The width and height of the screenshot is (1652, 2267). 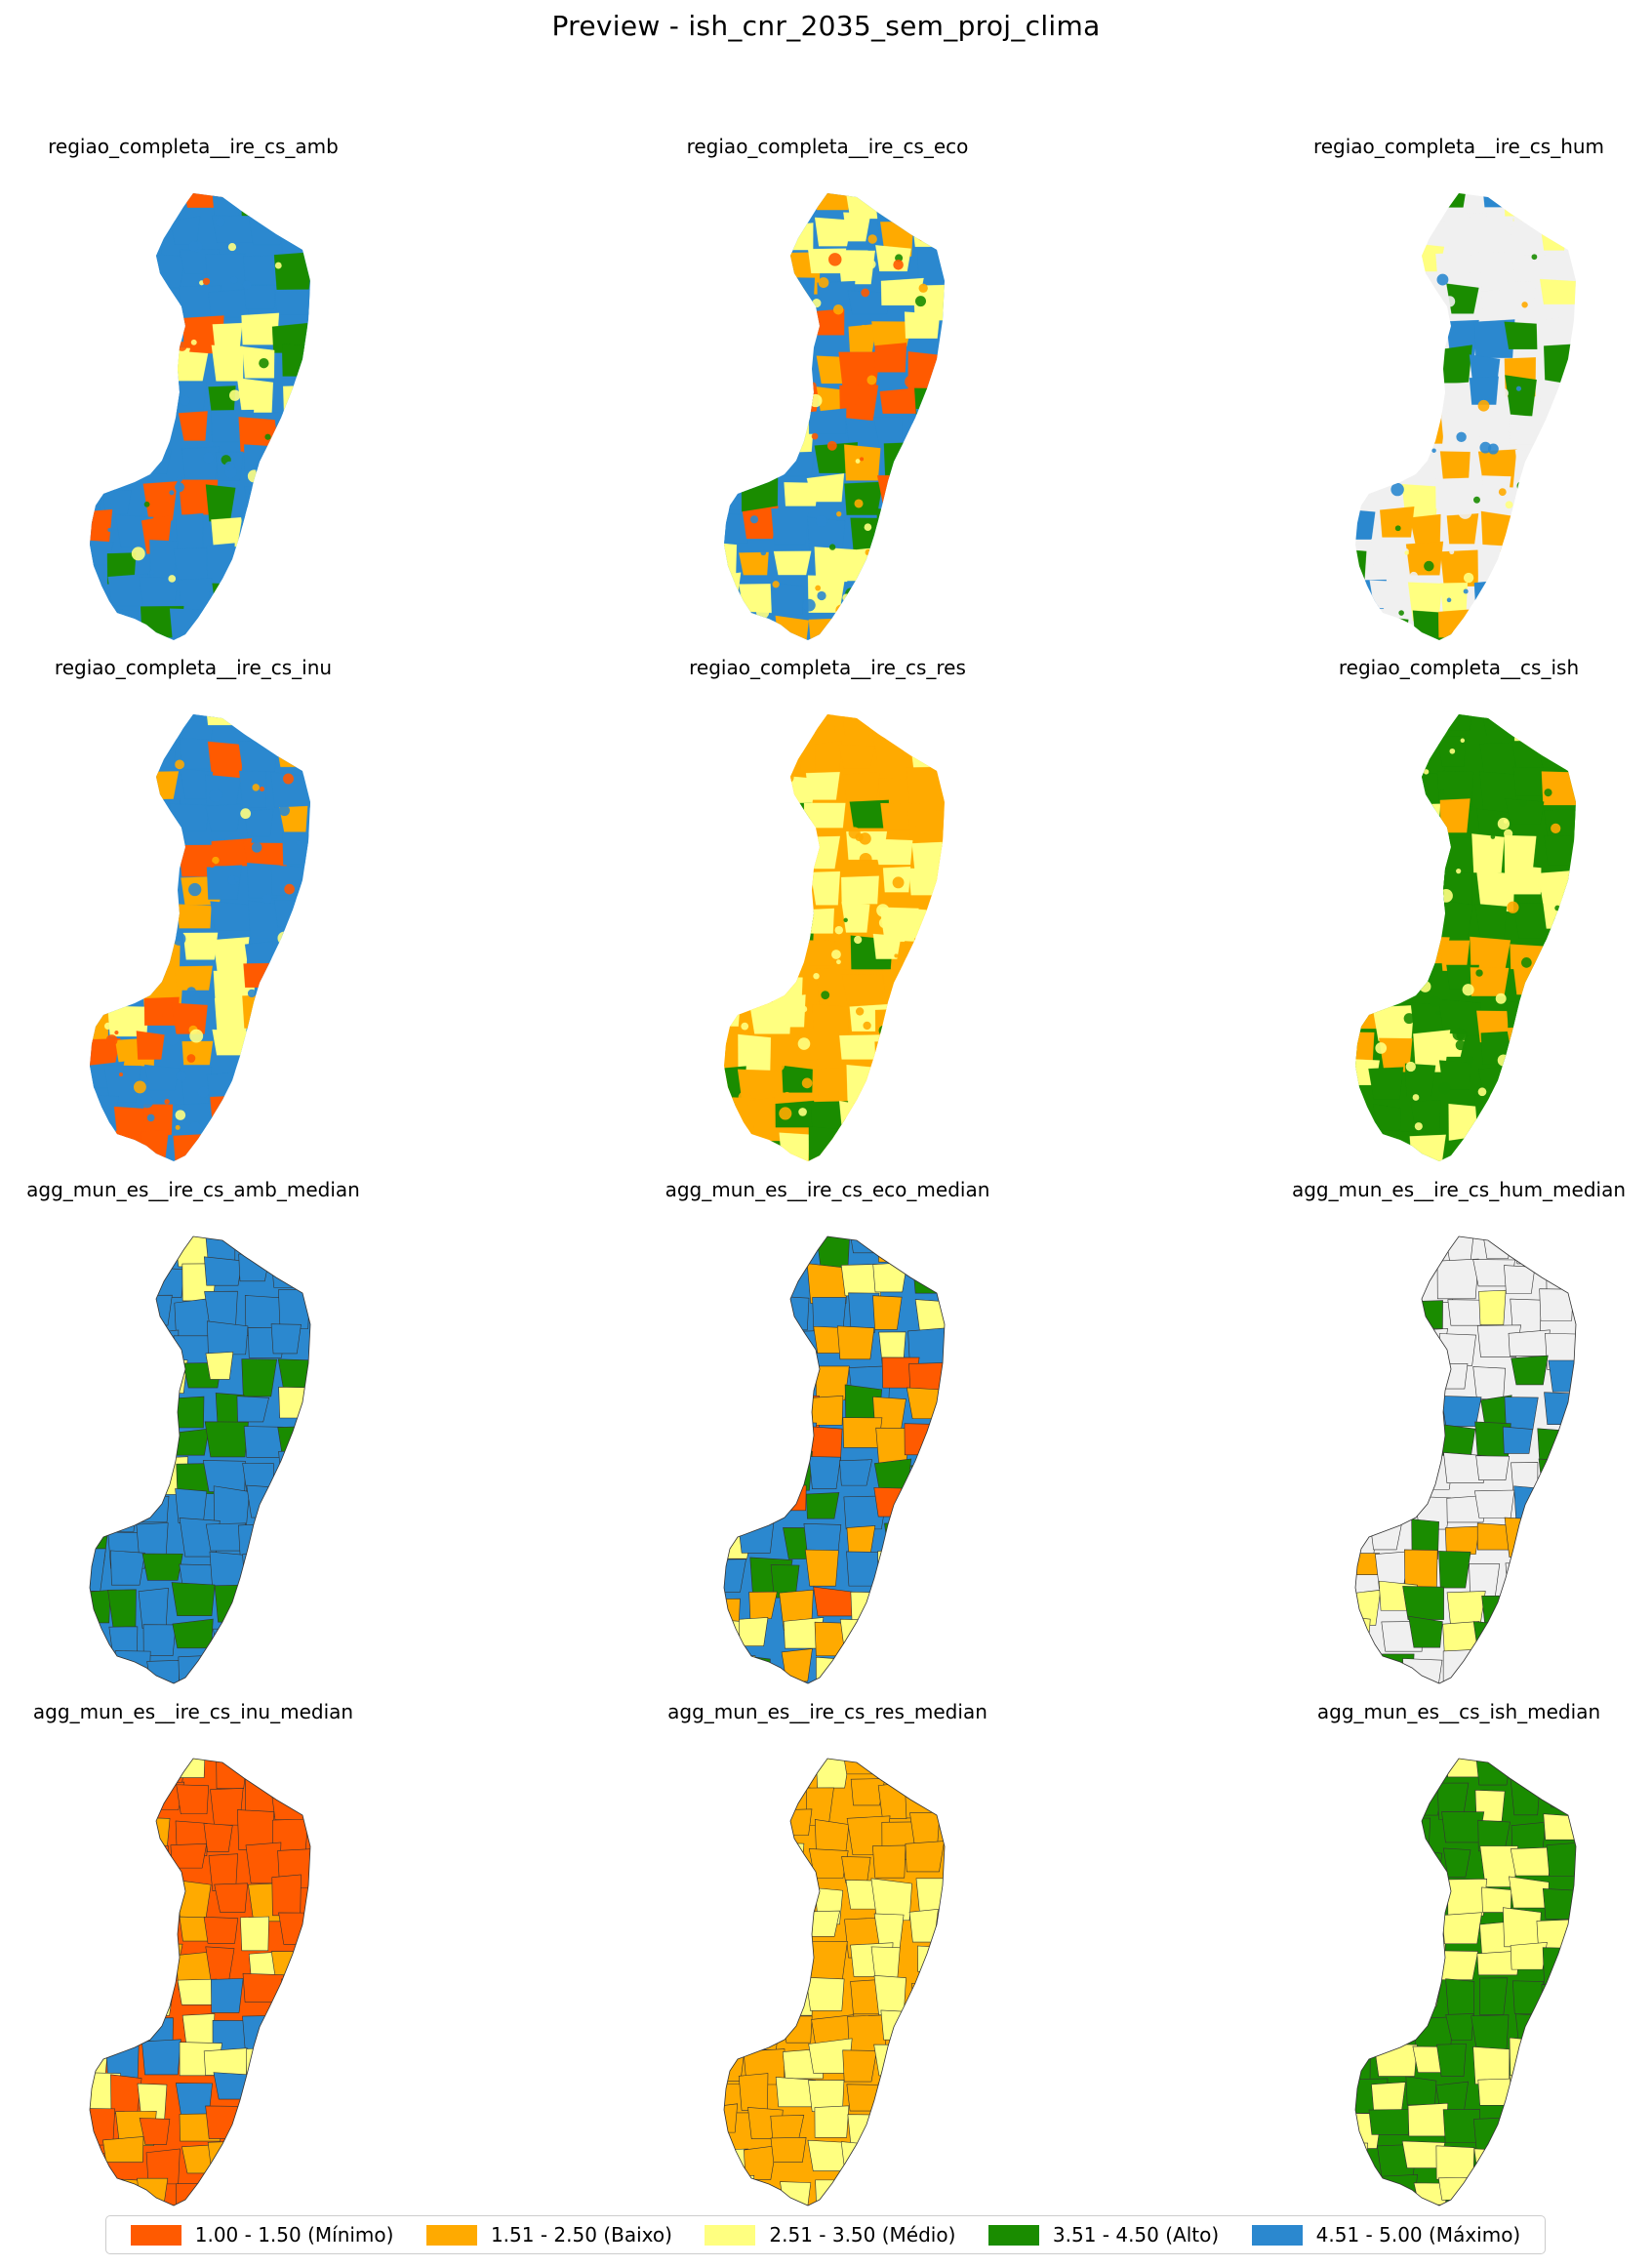 What do you see at coordinates (863, 2235) in the screenshot?
I see `legend-label: 2.51 - 3.50 (Médio)` at bounding box center [863, 2235].